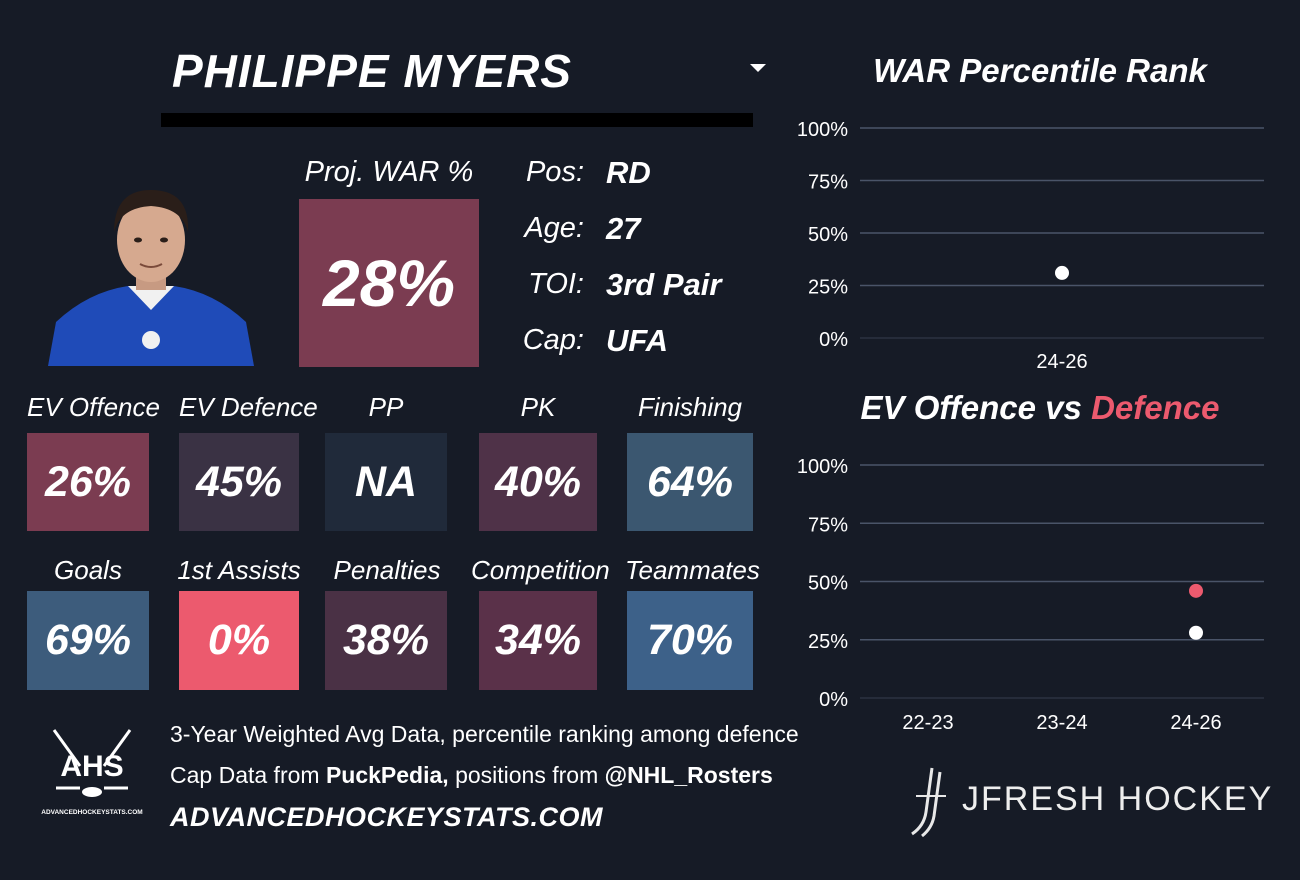  What do you see at coordinates (386, 640) in the screenshot?
I see `penalties-value: 38%` at bounding box center [386, 640].